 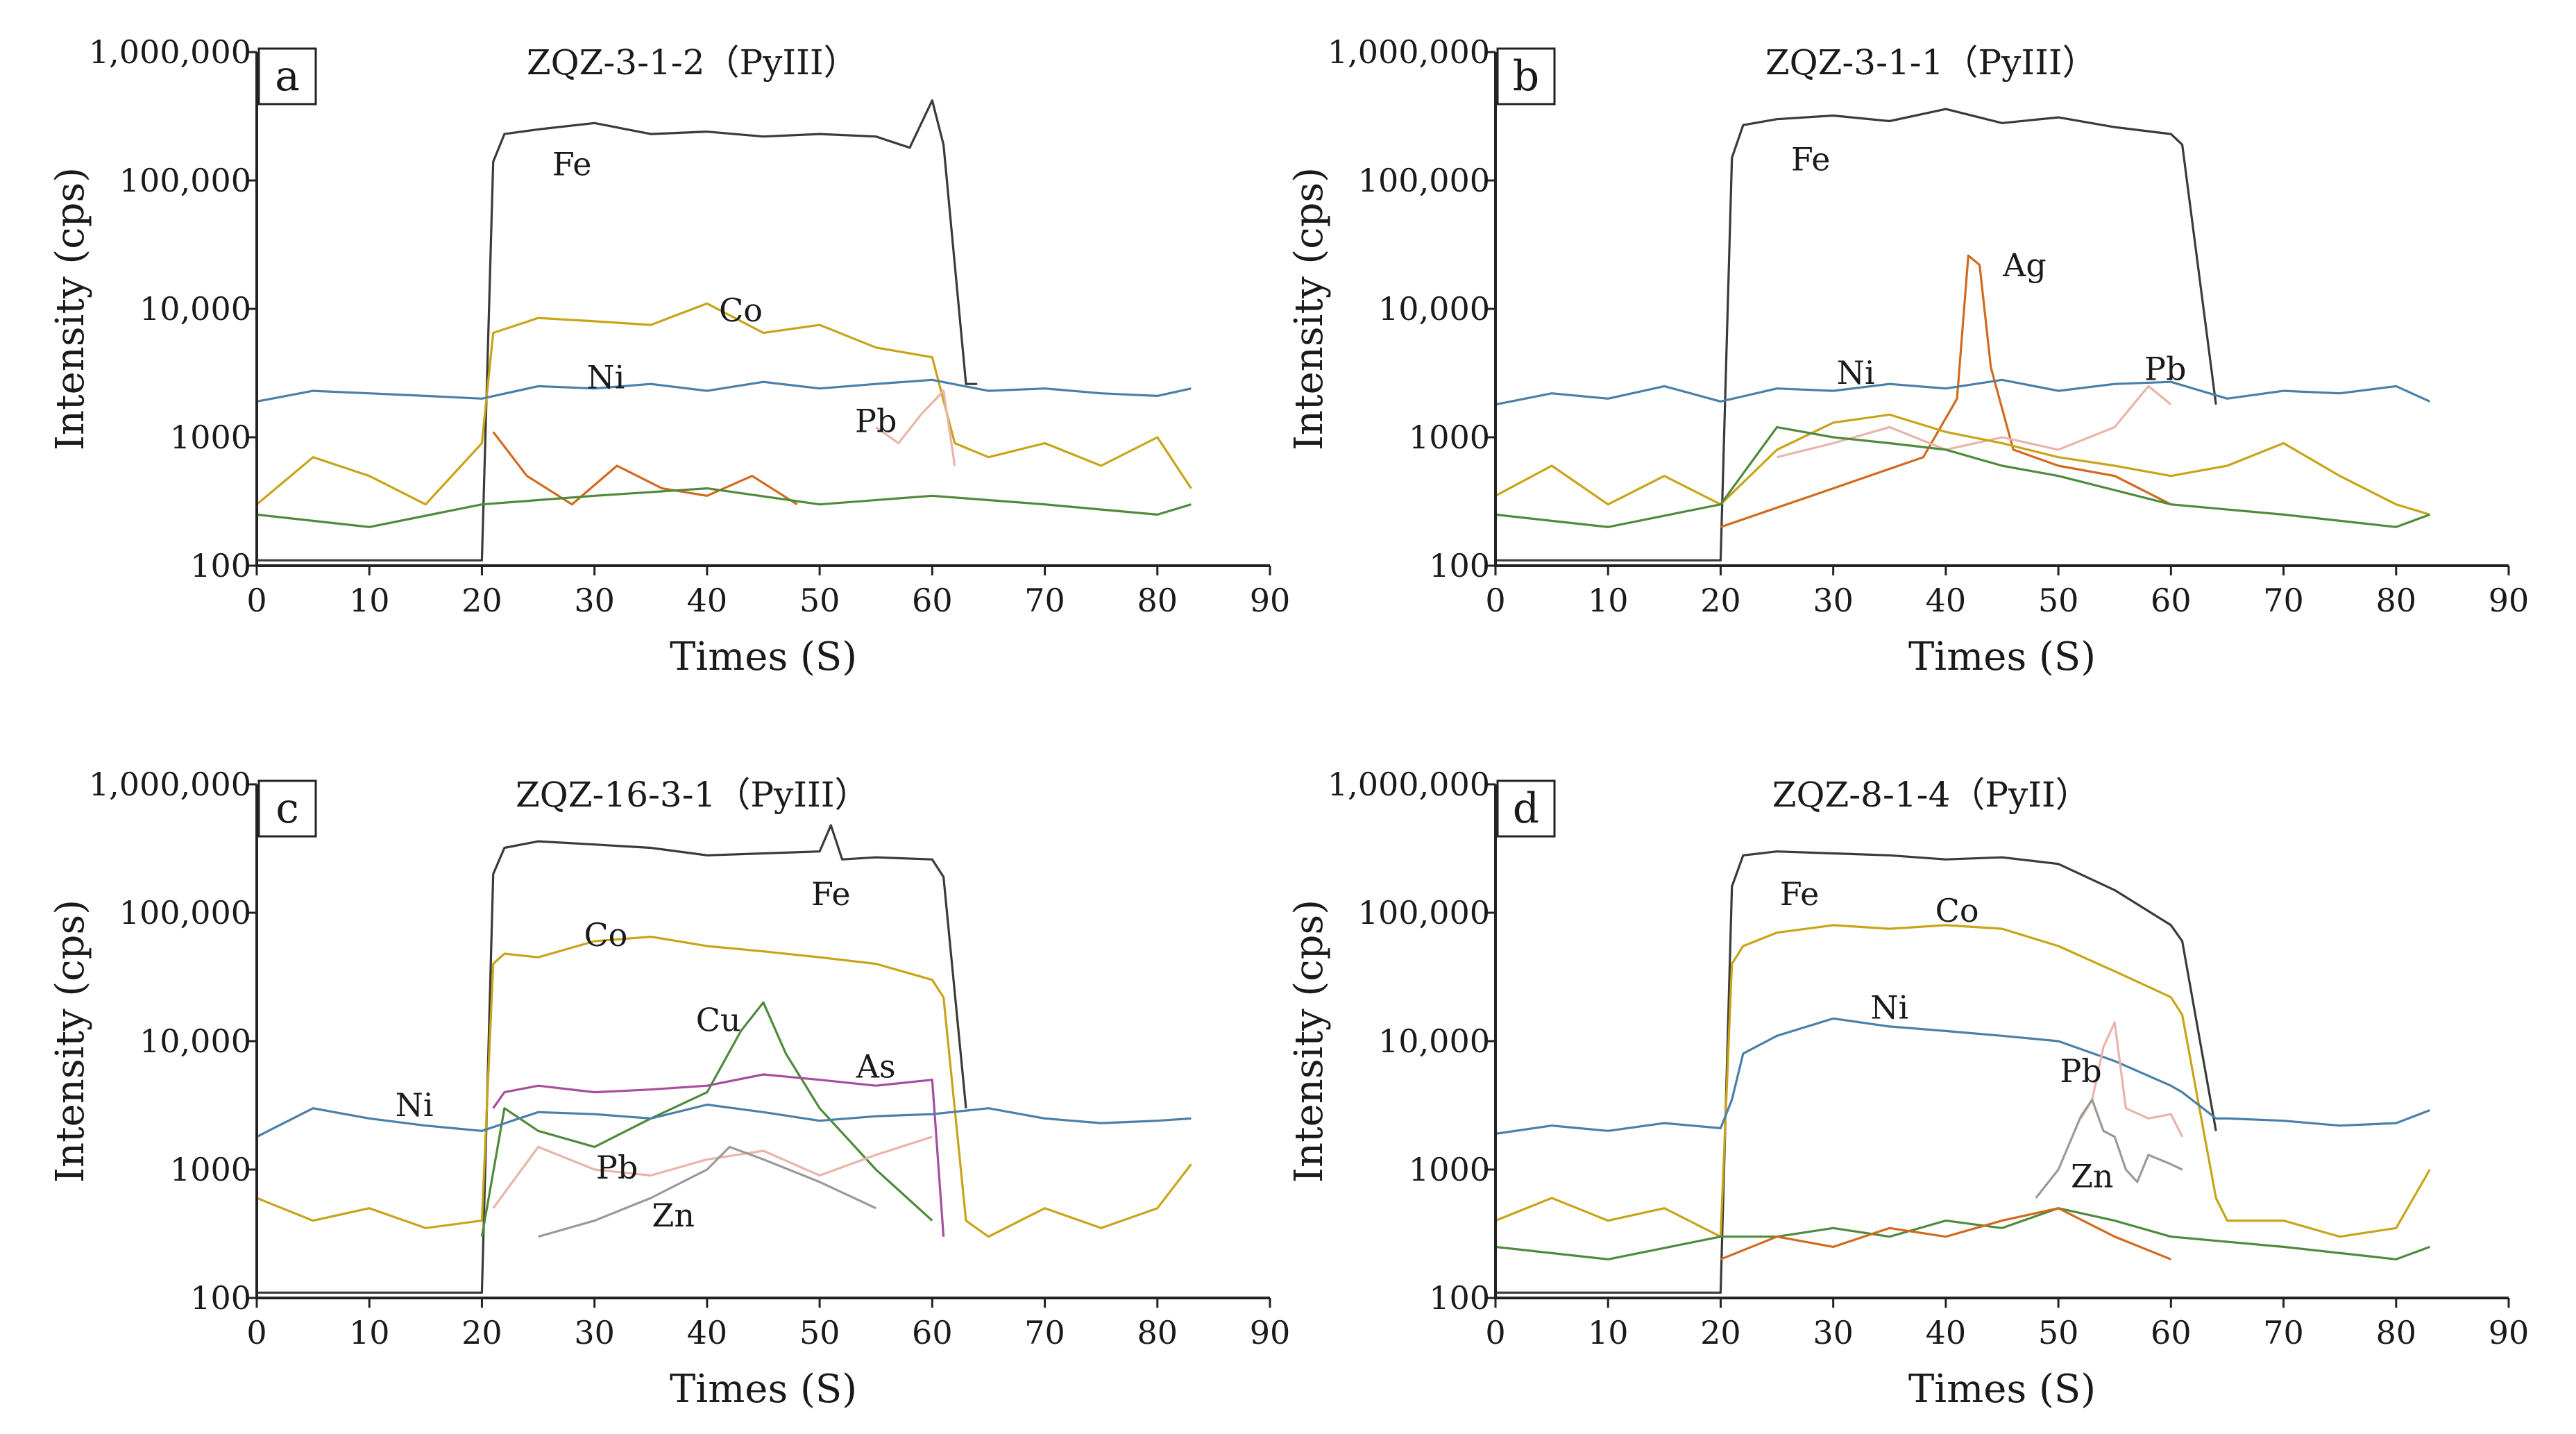 What do you see at coordinates (606, 935) in the screenshot?
I see `element-label-co: Co` at bounding box center [606, 935].